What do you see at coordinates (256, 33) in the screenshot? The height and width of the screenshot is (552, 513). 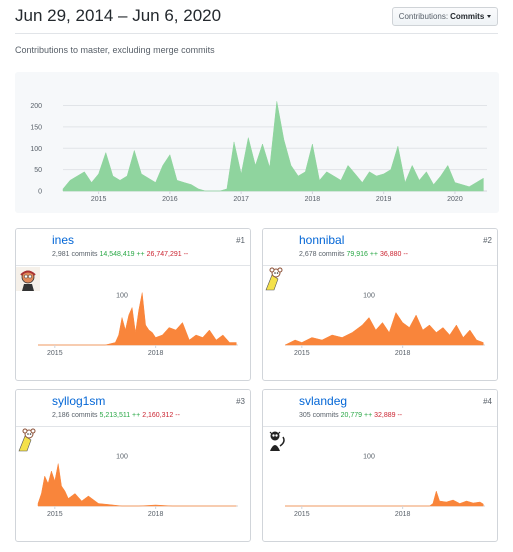 I see `header-divider` at bounding box center [256, 33].